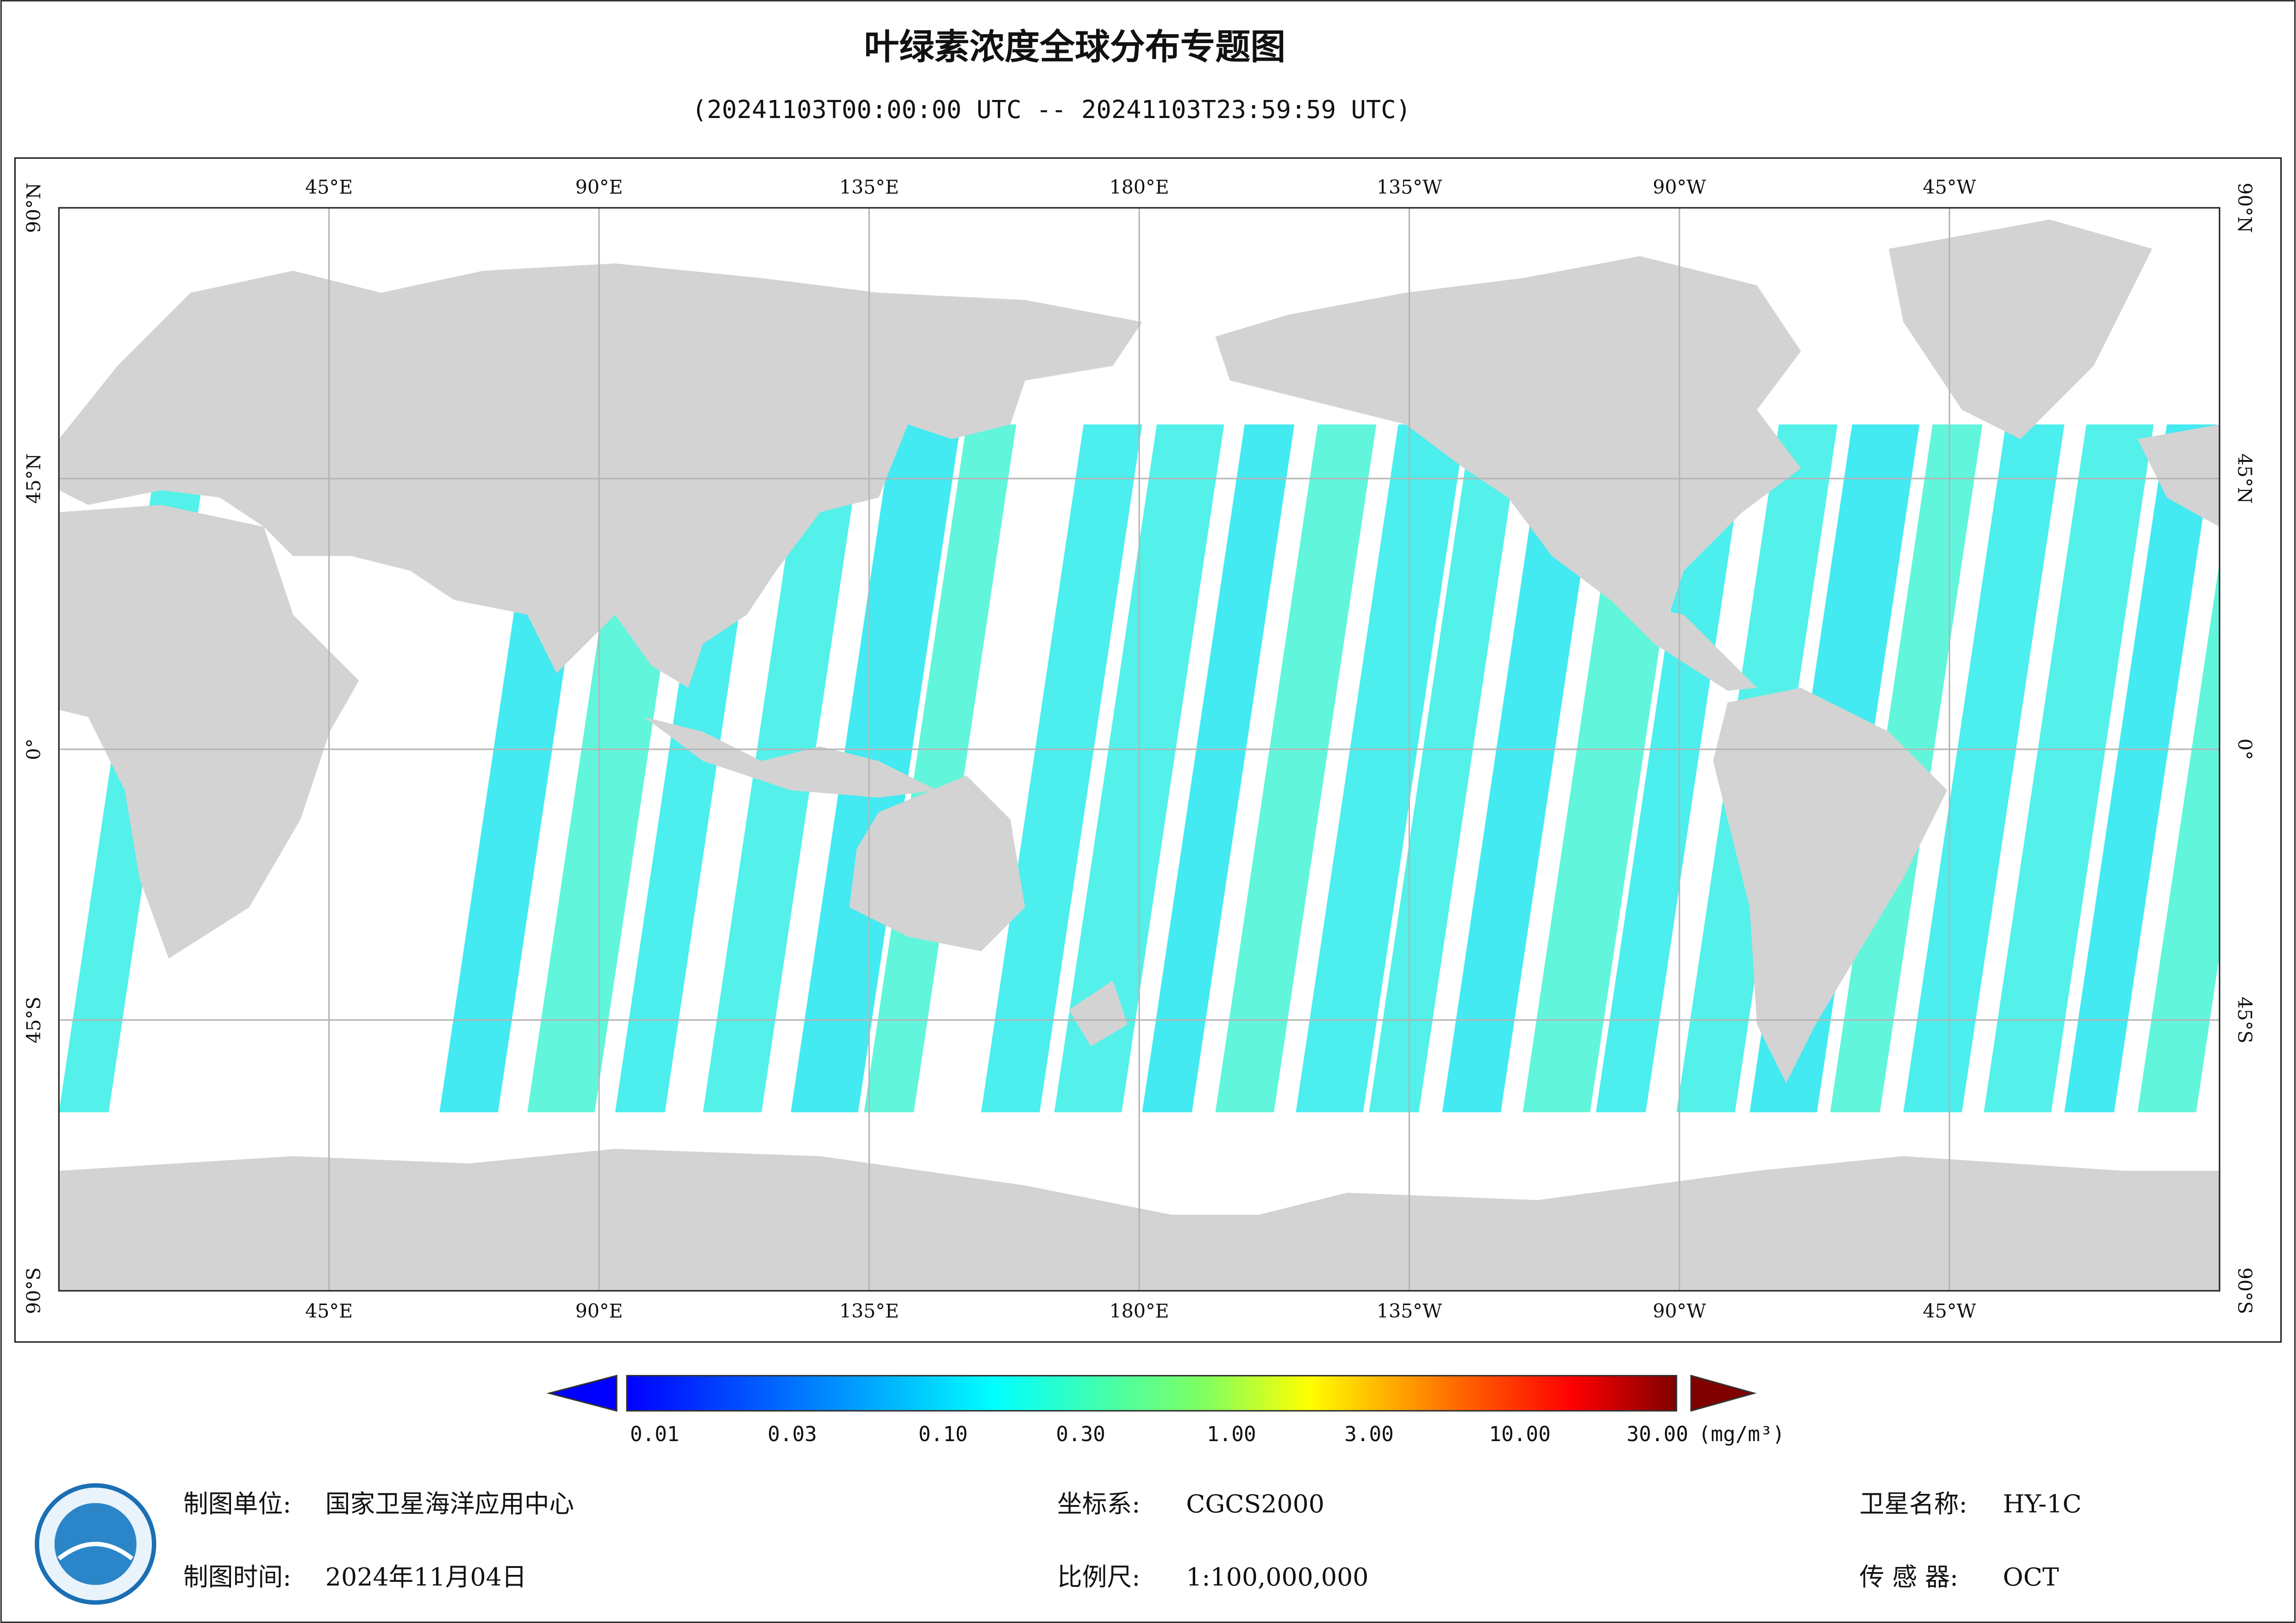  What do you see at coordinates (1950, 187) in the screenshot?
I see `lon-label-top: 45°W` at bounding box center [1950, 187].